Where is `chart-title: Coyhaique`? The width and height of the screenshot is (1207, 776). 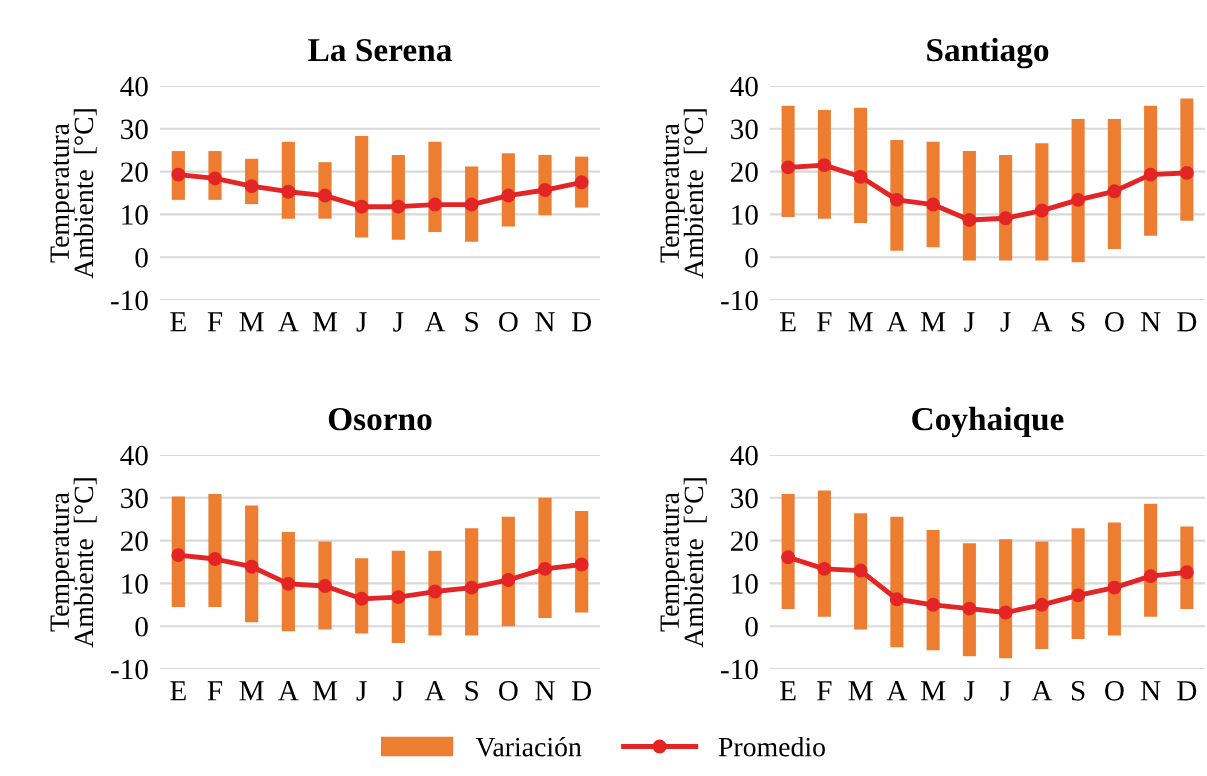 chart-title: Coyhaique is located at coordinates (988, 422).